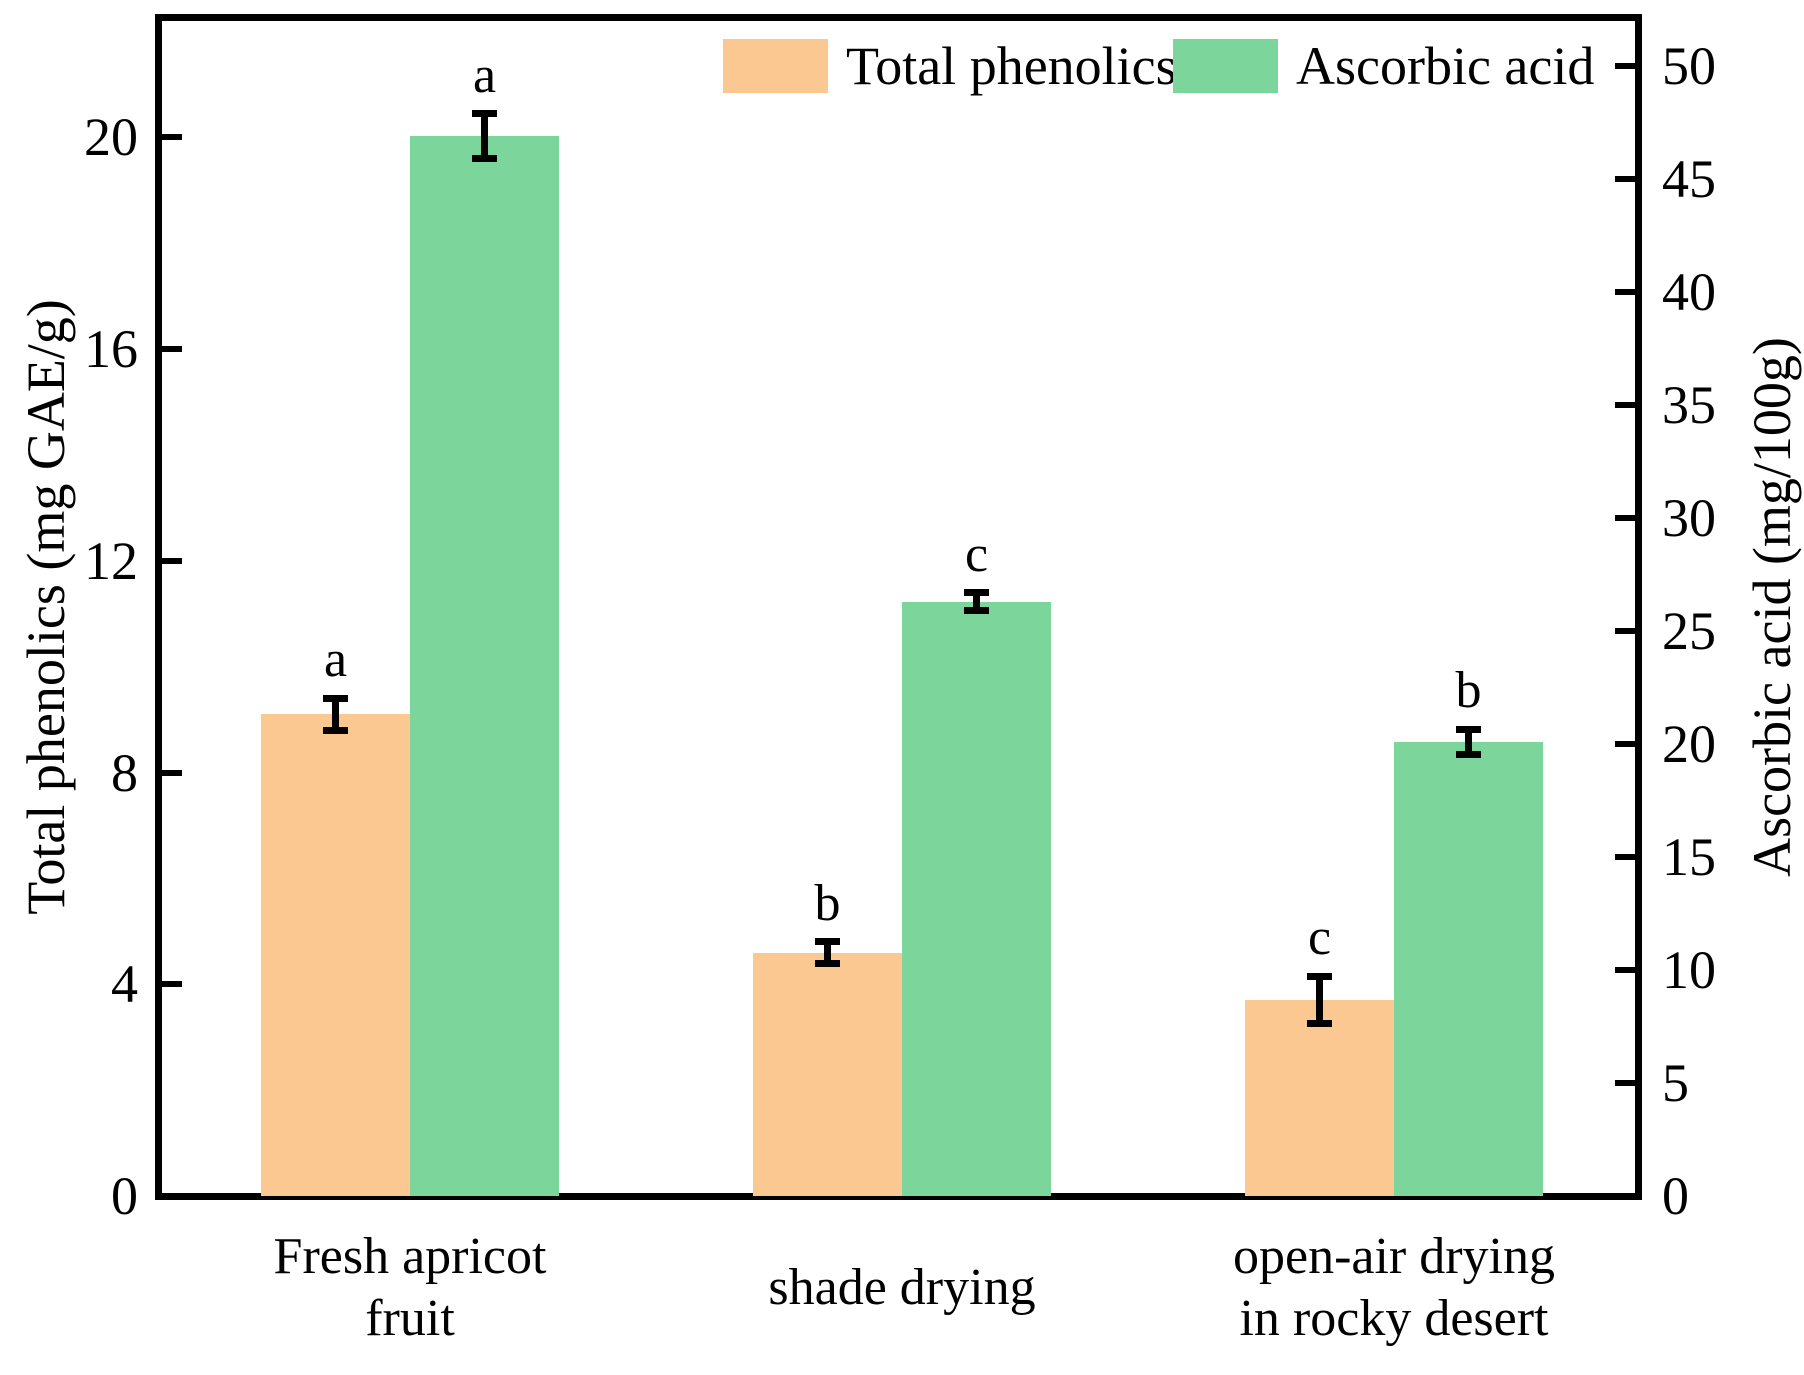 The width and height of the screenshot is (1804, 1375). What do you see at coordinates (1225, 66) in the screenshot?
I see `legend-swatch-ascorbic-acid` at bounding box center [1225, 66].